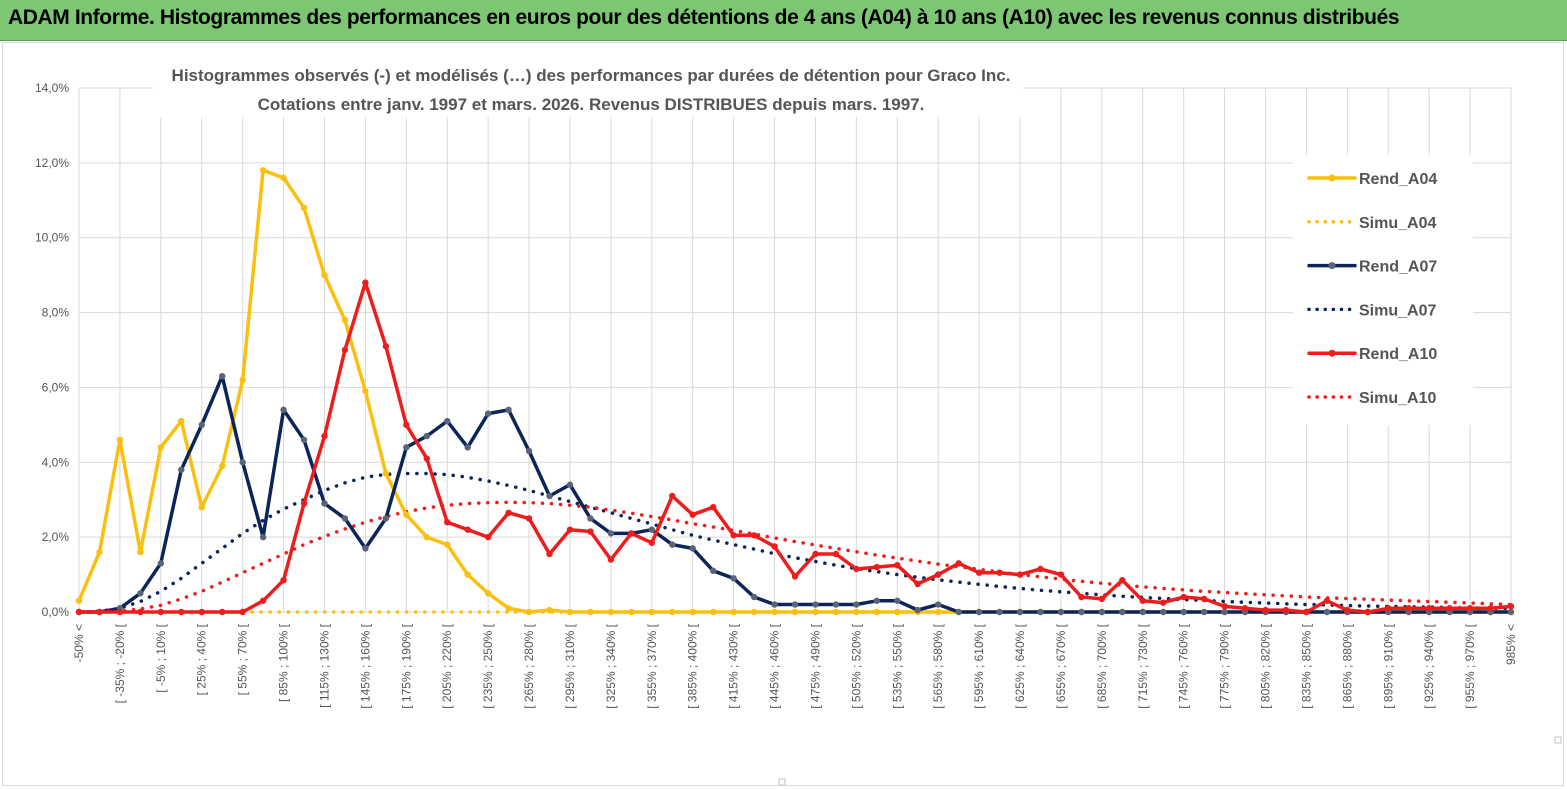  Describe the element at coordinates (1398, 179) in the screenshot. I see `legend-label-rend-a04: Rend_A04` at that location.